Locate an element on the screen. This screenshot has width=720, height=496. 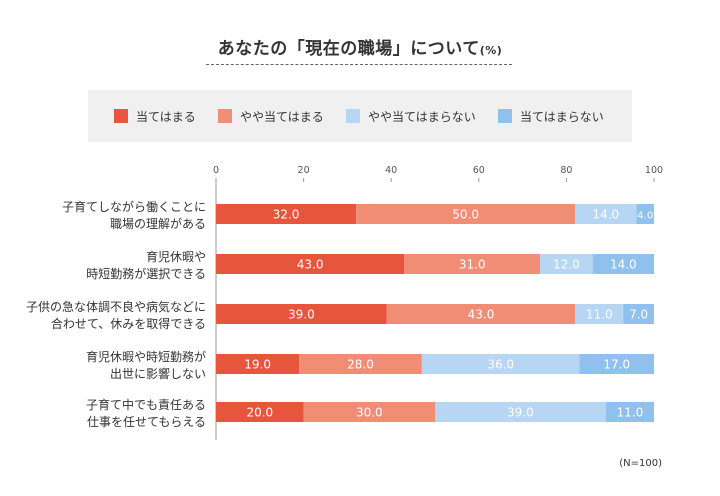
x-tick-label: 80 is located at coordinates (566, 170).